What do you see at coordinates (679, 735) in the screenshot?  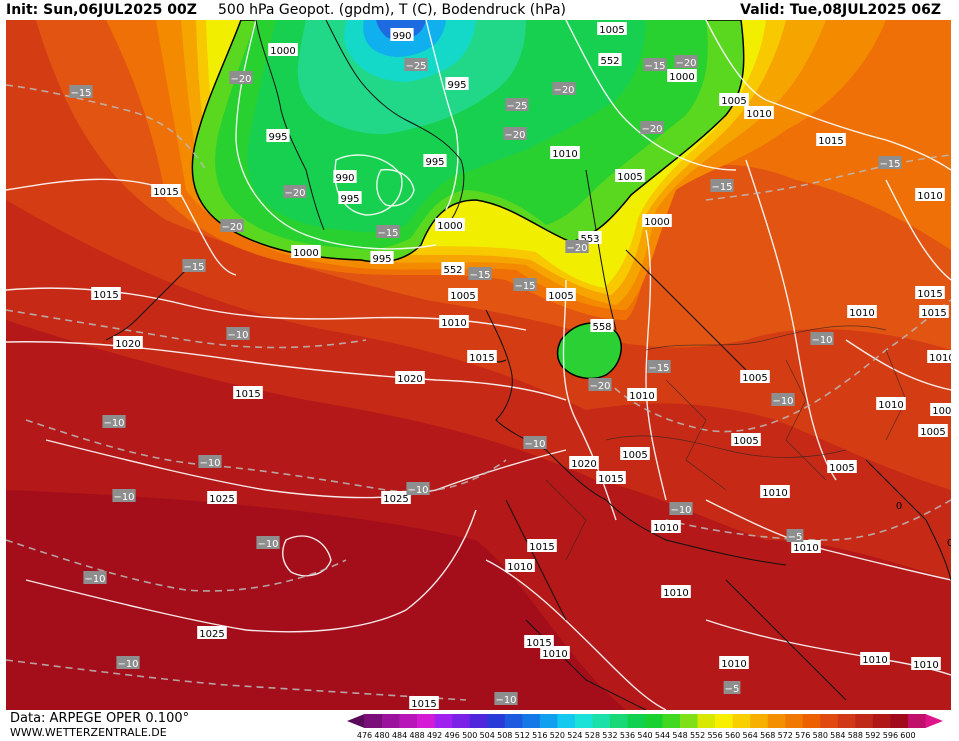 I see `colorbar-tick-label: 548` at bounding box center [679, 735].